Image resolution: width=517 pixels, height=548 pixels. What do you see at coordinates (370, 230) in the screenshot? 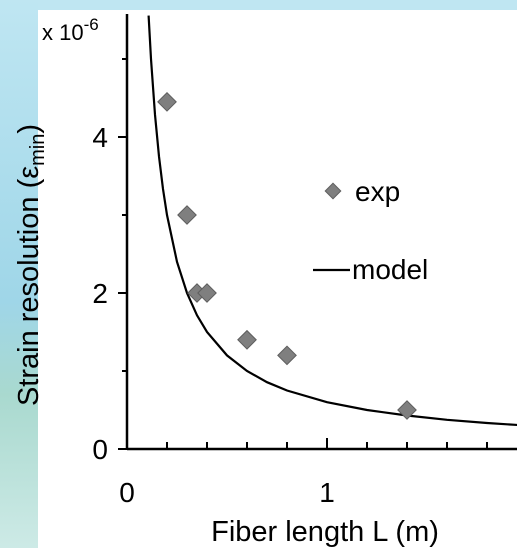
I see `legend: exp model` at bounding box center [370, 230].